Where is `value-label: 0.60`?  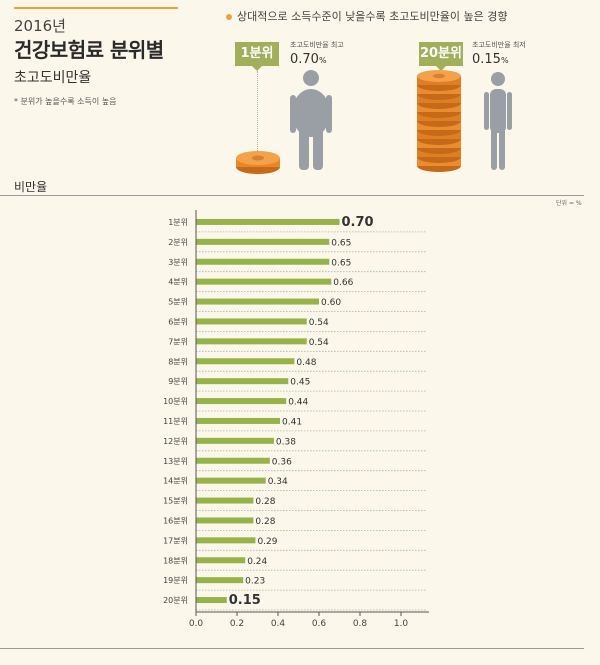 value-label: 0.60 is located at coordinates (331, 303).